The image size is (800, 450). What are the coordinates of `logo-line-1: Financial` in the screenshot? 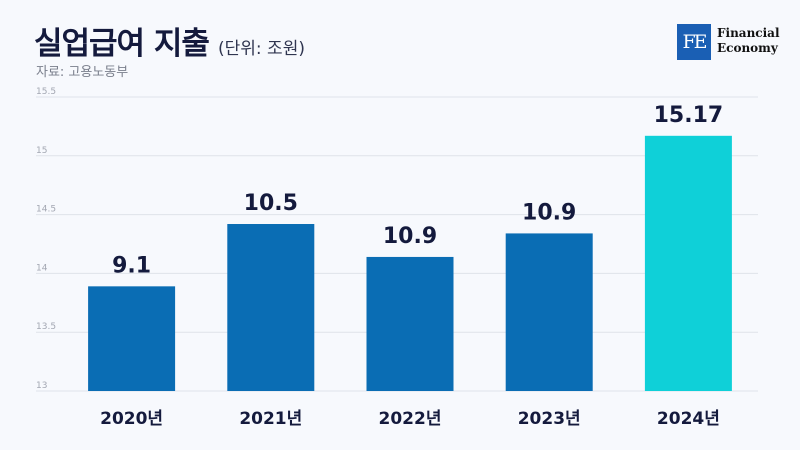 It's located at (748, 33).